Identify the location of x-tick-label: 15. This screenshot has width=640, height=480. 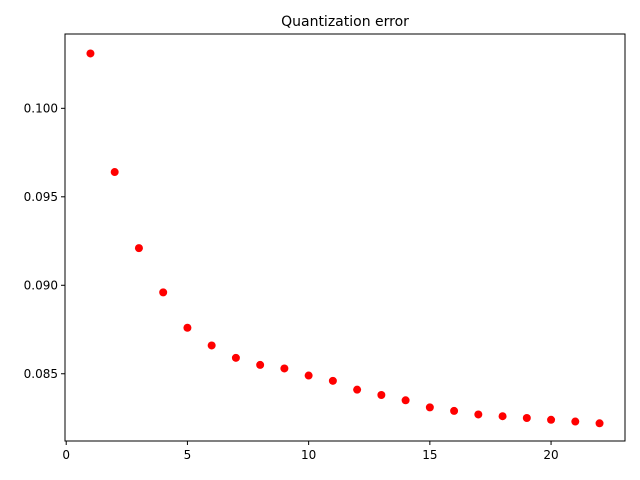
(429, 455).